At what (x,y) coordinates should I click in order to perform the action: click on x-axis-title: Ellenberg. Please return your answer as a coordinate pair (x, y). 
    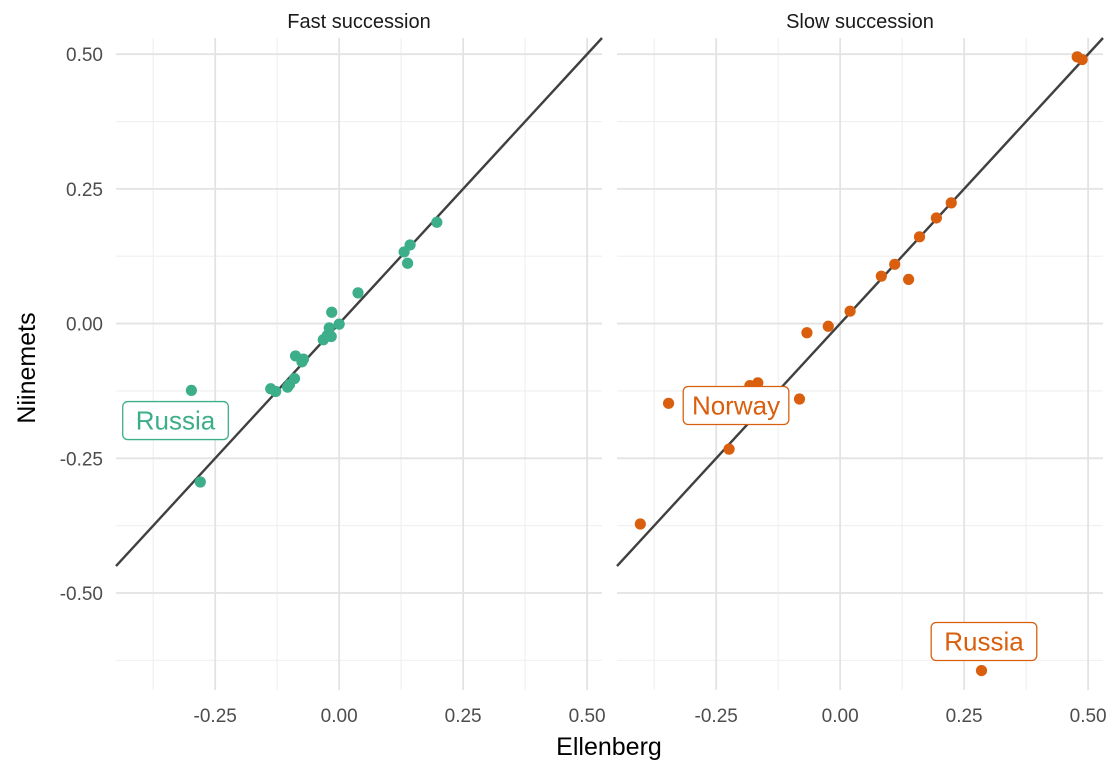
    Looking at the image, I should click on (609, 747).